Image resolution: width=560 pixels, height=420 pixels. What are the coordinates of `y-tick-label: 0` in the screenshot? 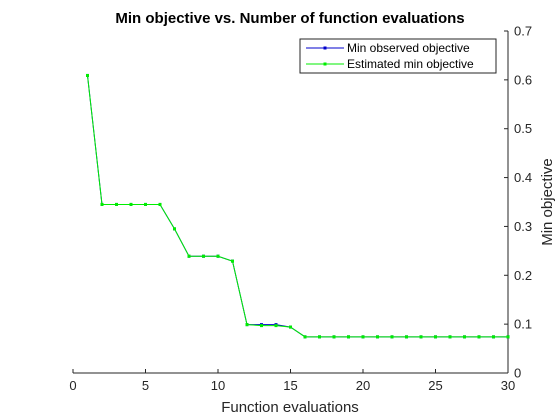 It's located at (517, 373).